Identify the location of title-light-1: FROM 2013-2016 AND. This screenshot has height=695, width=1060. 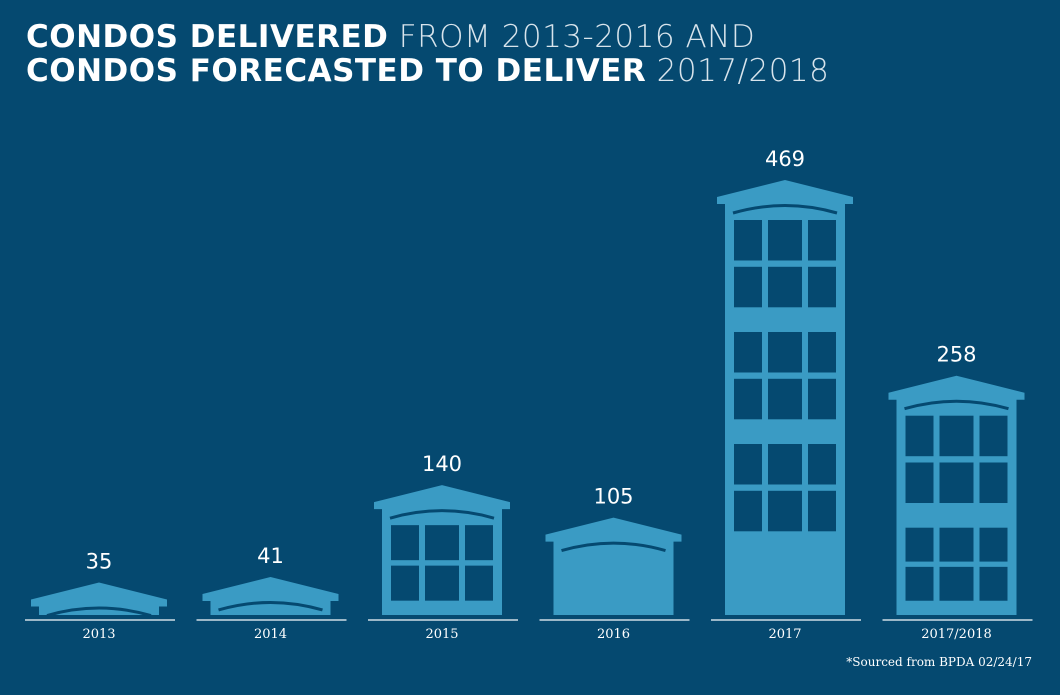
(572, 37).